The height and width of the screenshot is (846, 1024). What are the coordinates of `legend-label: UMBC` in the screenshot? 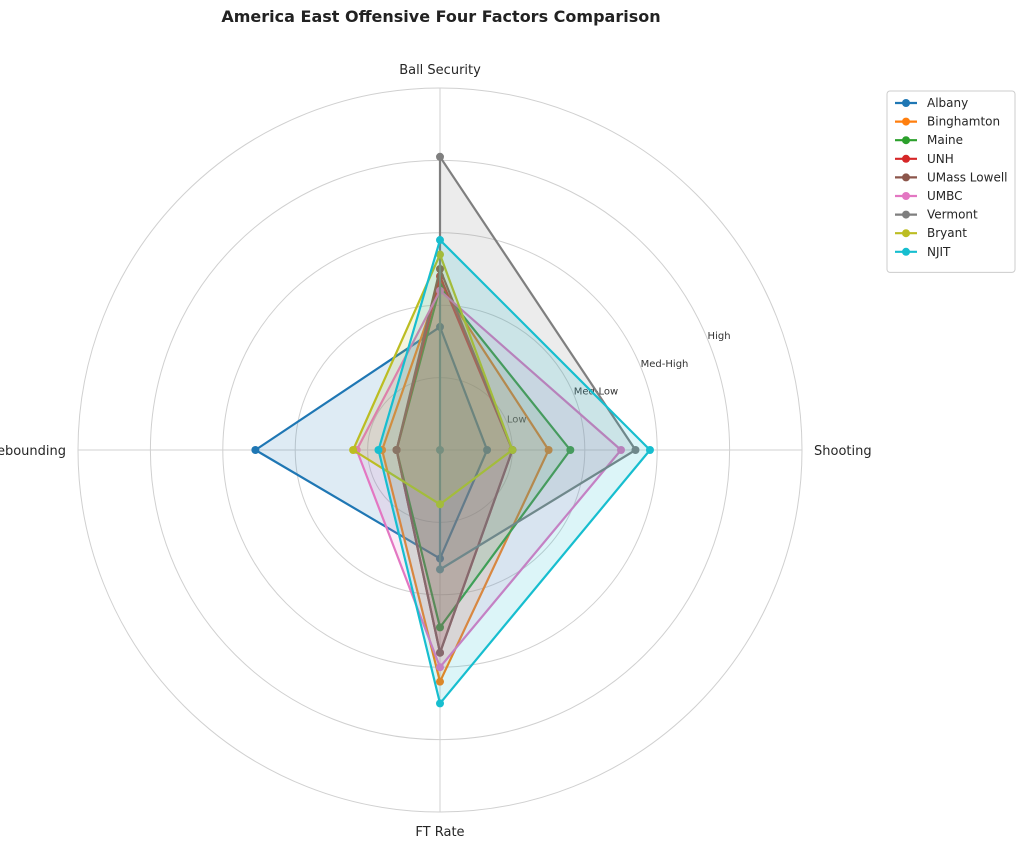 It's located at (945, 196).